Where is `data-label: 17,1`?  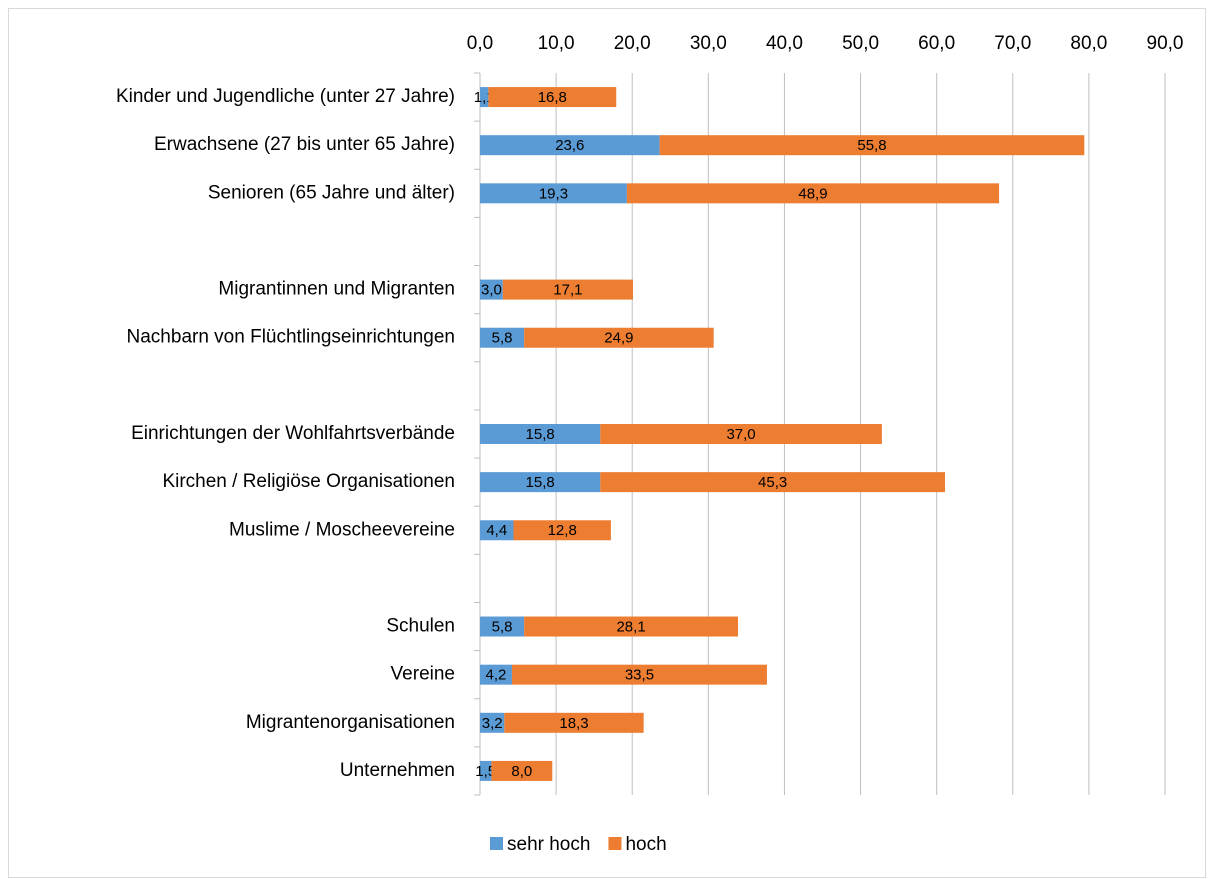
data-label: 17,1 is located at coordinates (567, 290).